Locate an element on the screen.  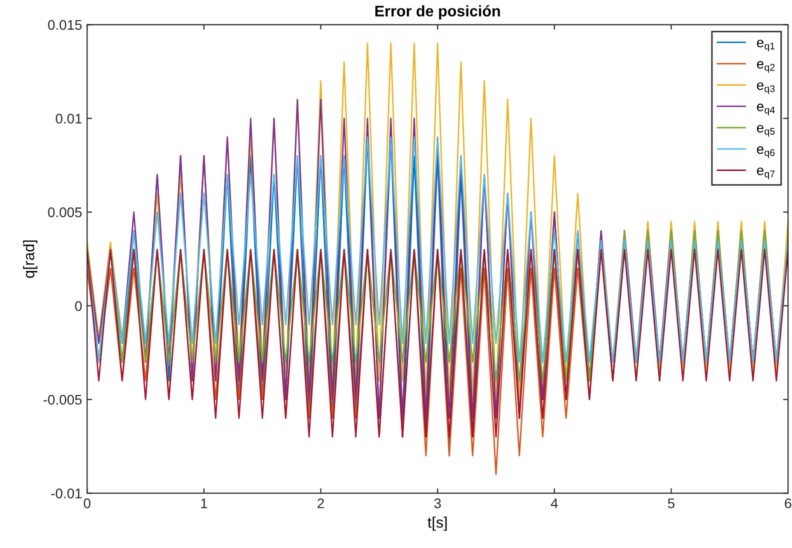
y-tick-label: 0.01 is located at coordinates (69, 119).